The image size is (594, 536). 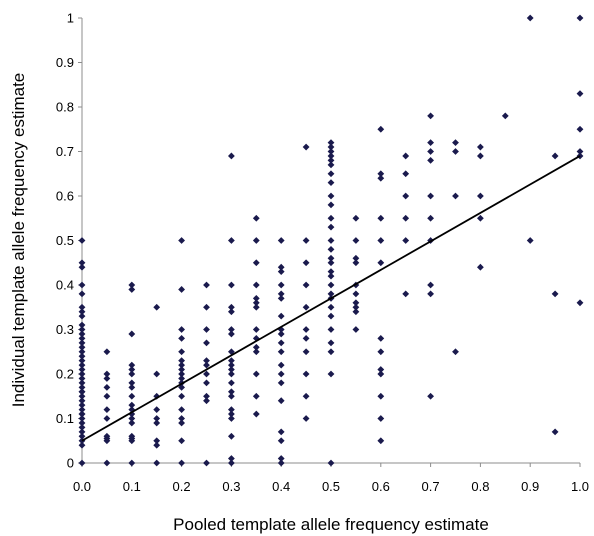 I want to click on y-tick-label: 0.2, so click(x=65, y=374).